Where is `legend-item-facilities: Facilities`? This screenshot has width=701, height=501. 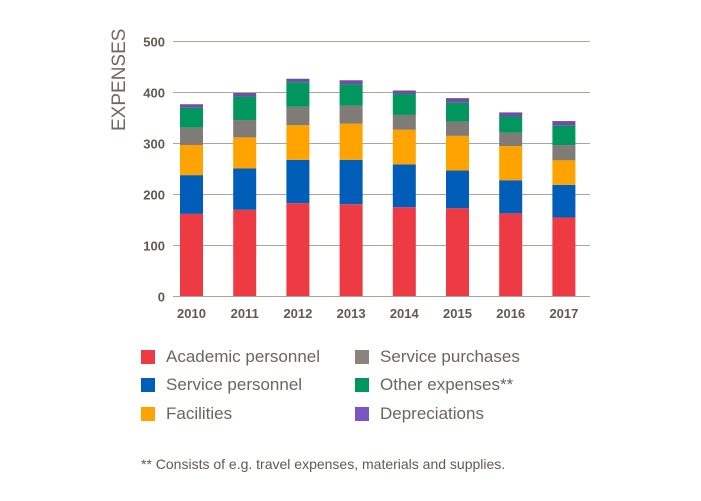 legend-item-facilities: Facilities is located at coordinates (186, 414).